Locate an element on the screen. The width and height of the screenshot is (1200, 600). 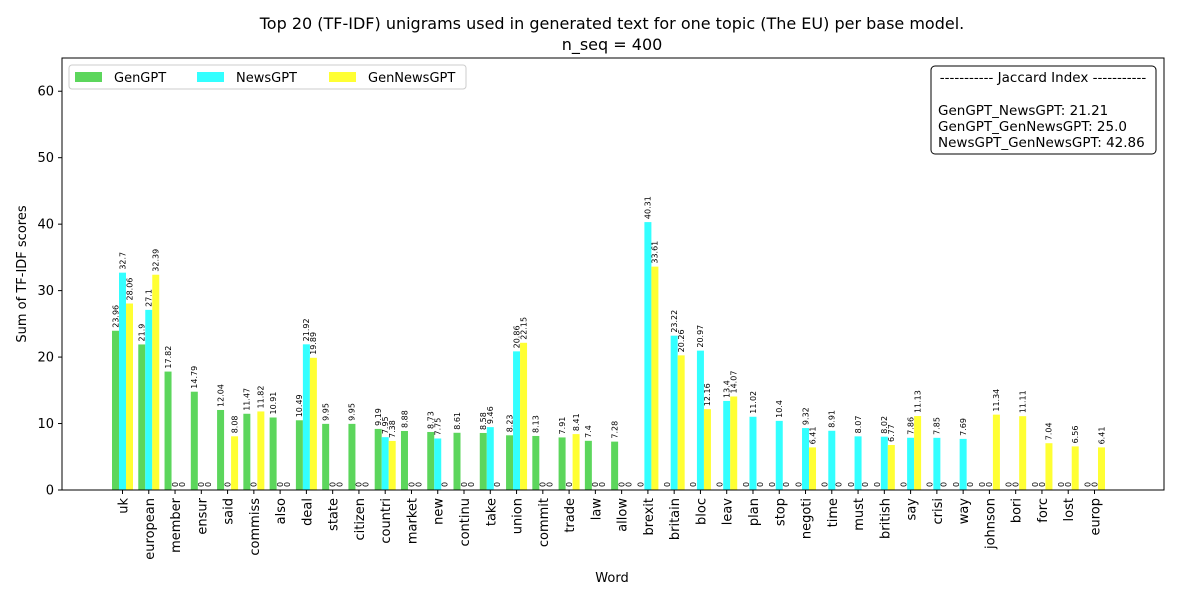
bar-gengpt-allow is located at coordinates (615, 465).